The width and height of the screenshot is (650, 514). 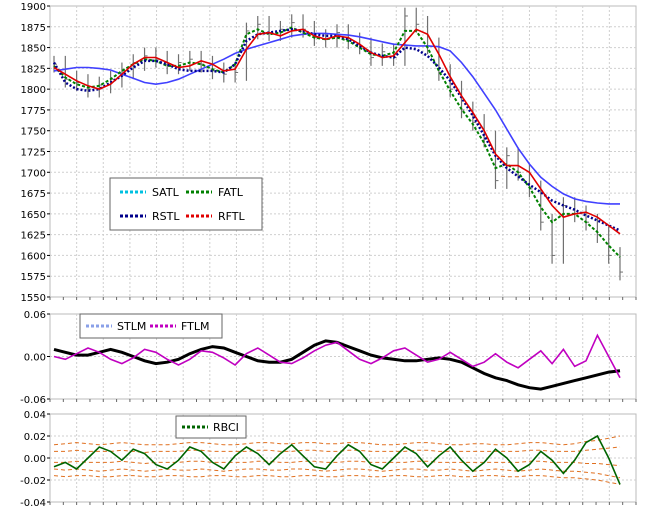 What do you see at coordinates (33, 7) in the screenshot?
I see `y-tick-label: 1900` at bounding box center [33, 7].